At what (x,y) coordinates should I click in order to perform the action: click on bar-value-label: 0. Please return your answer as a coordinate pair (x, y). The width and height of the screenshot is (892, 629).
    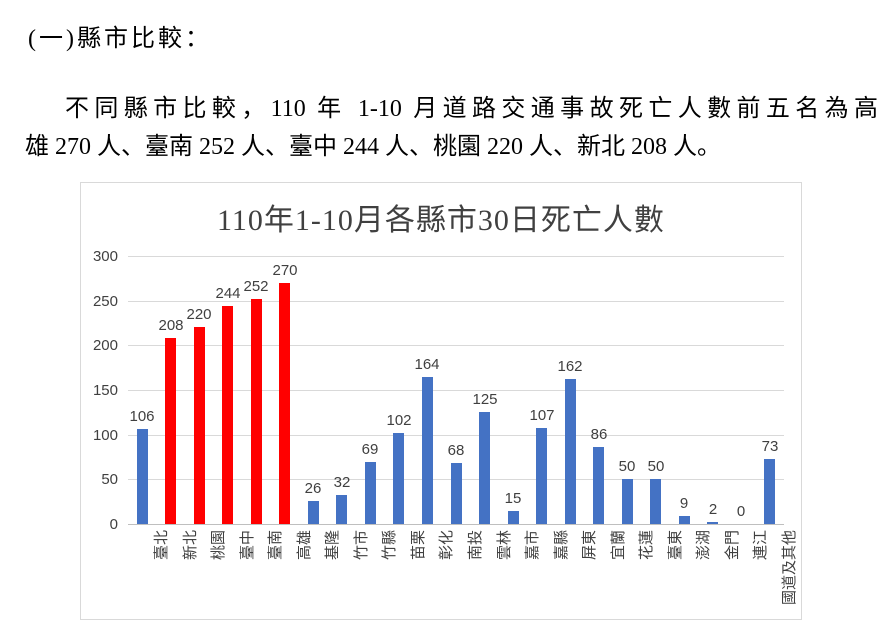
    Looking at the image, I should click on (741, 511).